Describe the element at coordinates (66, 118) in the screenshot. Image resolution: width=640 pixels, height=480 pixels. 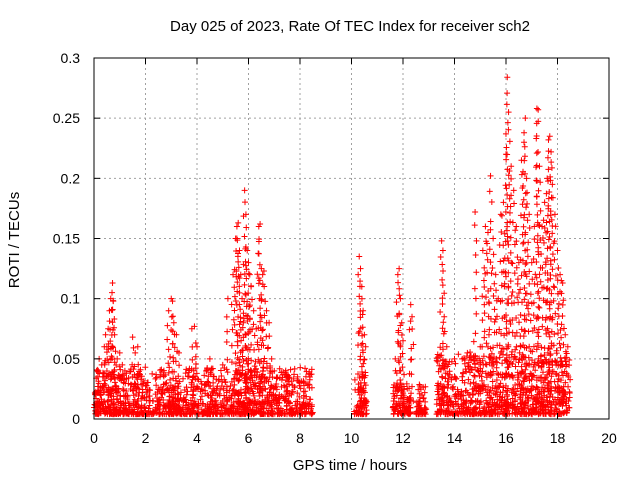
I see `y-tick-label: 0.25` at that location.